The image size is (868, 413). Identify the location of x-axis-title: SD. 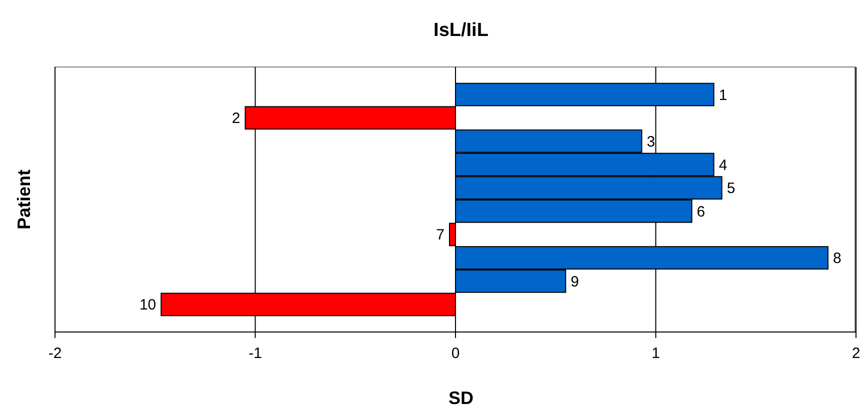
(461, 398).